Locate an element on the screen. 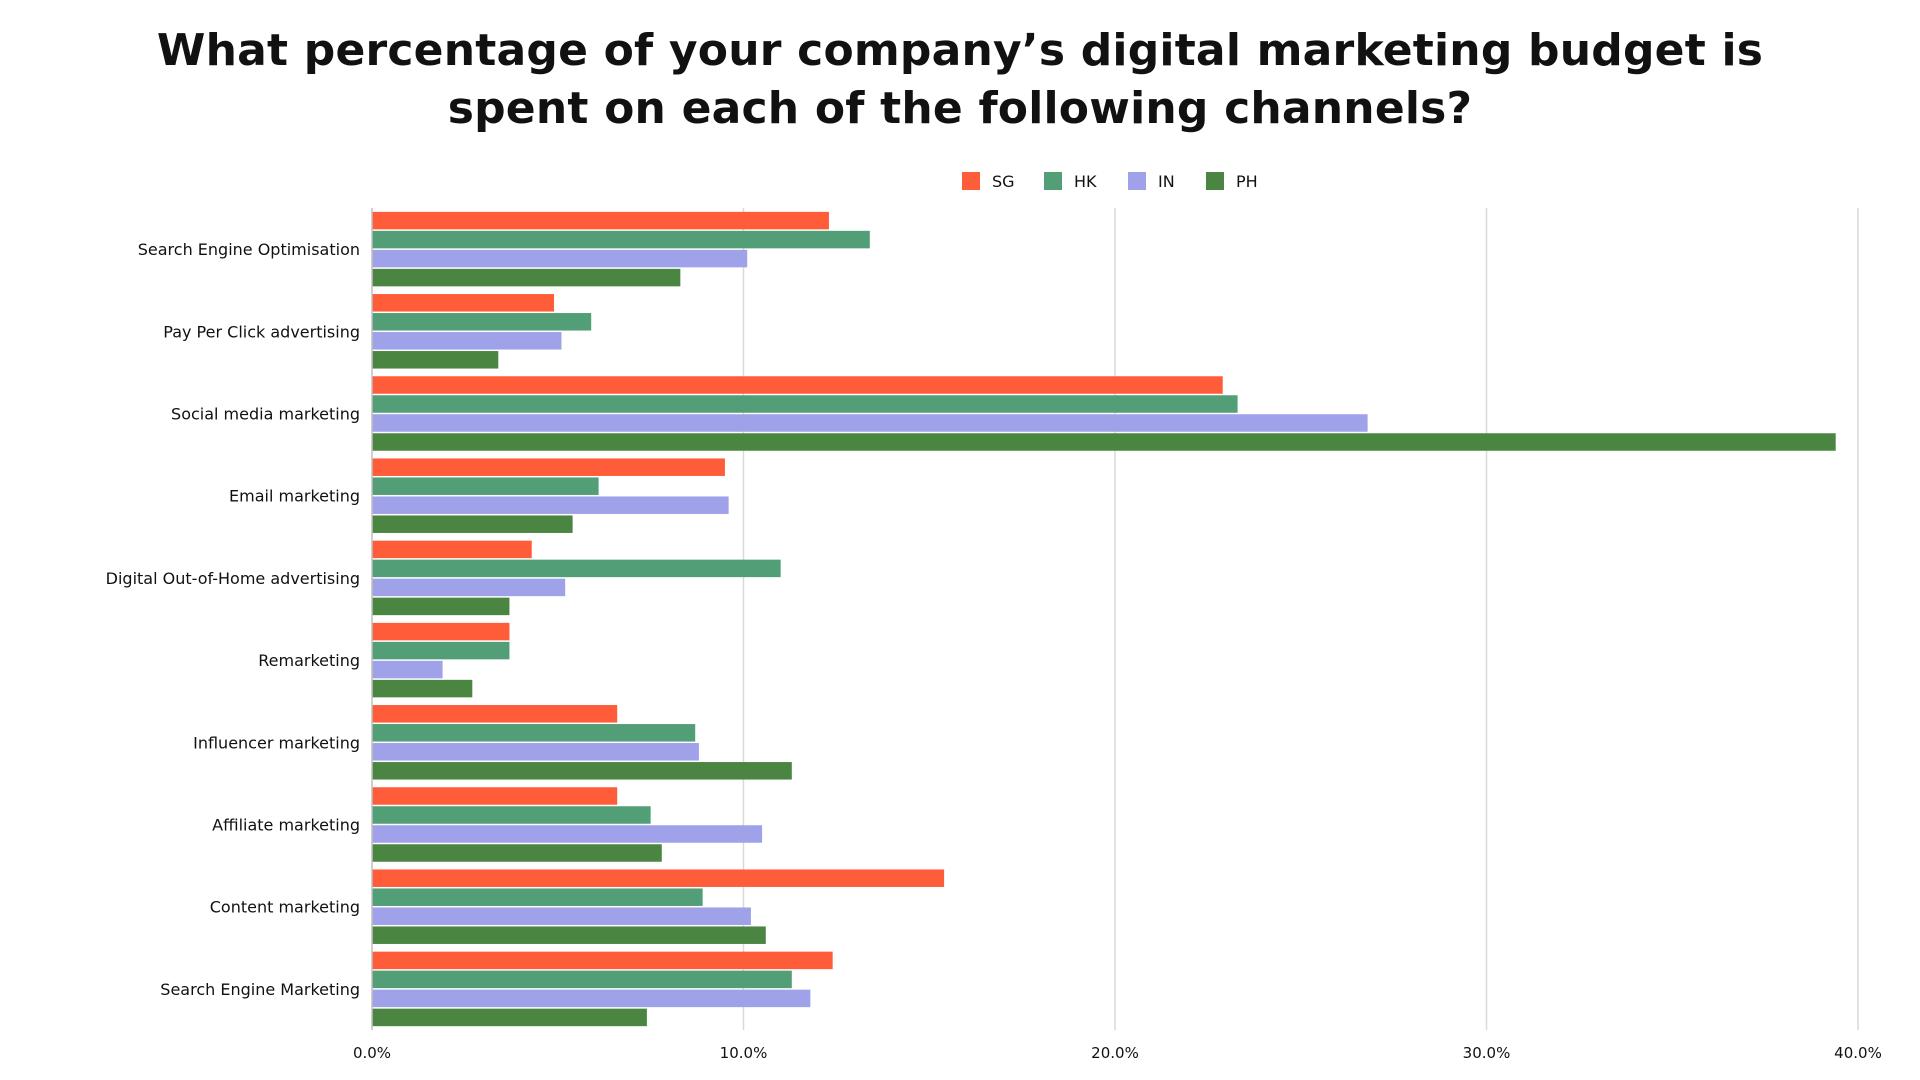 This screenshot has height=1080, width=1920. legend-swatch-in is located at coordinates (1137, 181).